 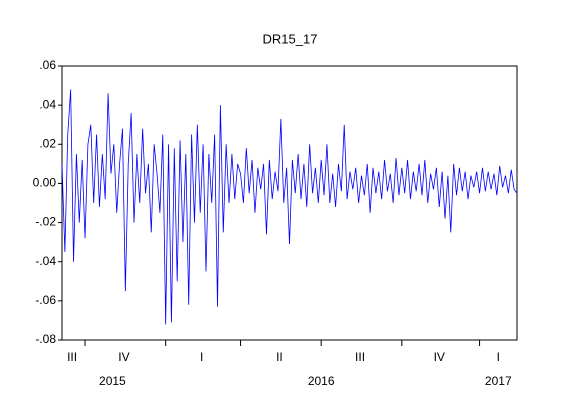 What do you see at coordinates (321, 381) in the screenshot?
I see `year-label: 2016` at bounding box center [321, 381].